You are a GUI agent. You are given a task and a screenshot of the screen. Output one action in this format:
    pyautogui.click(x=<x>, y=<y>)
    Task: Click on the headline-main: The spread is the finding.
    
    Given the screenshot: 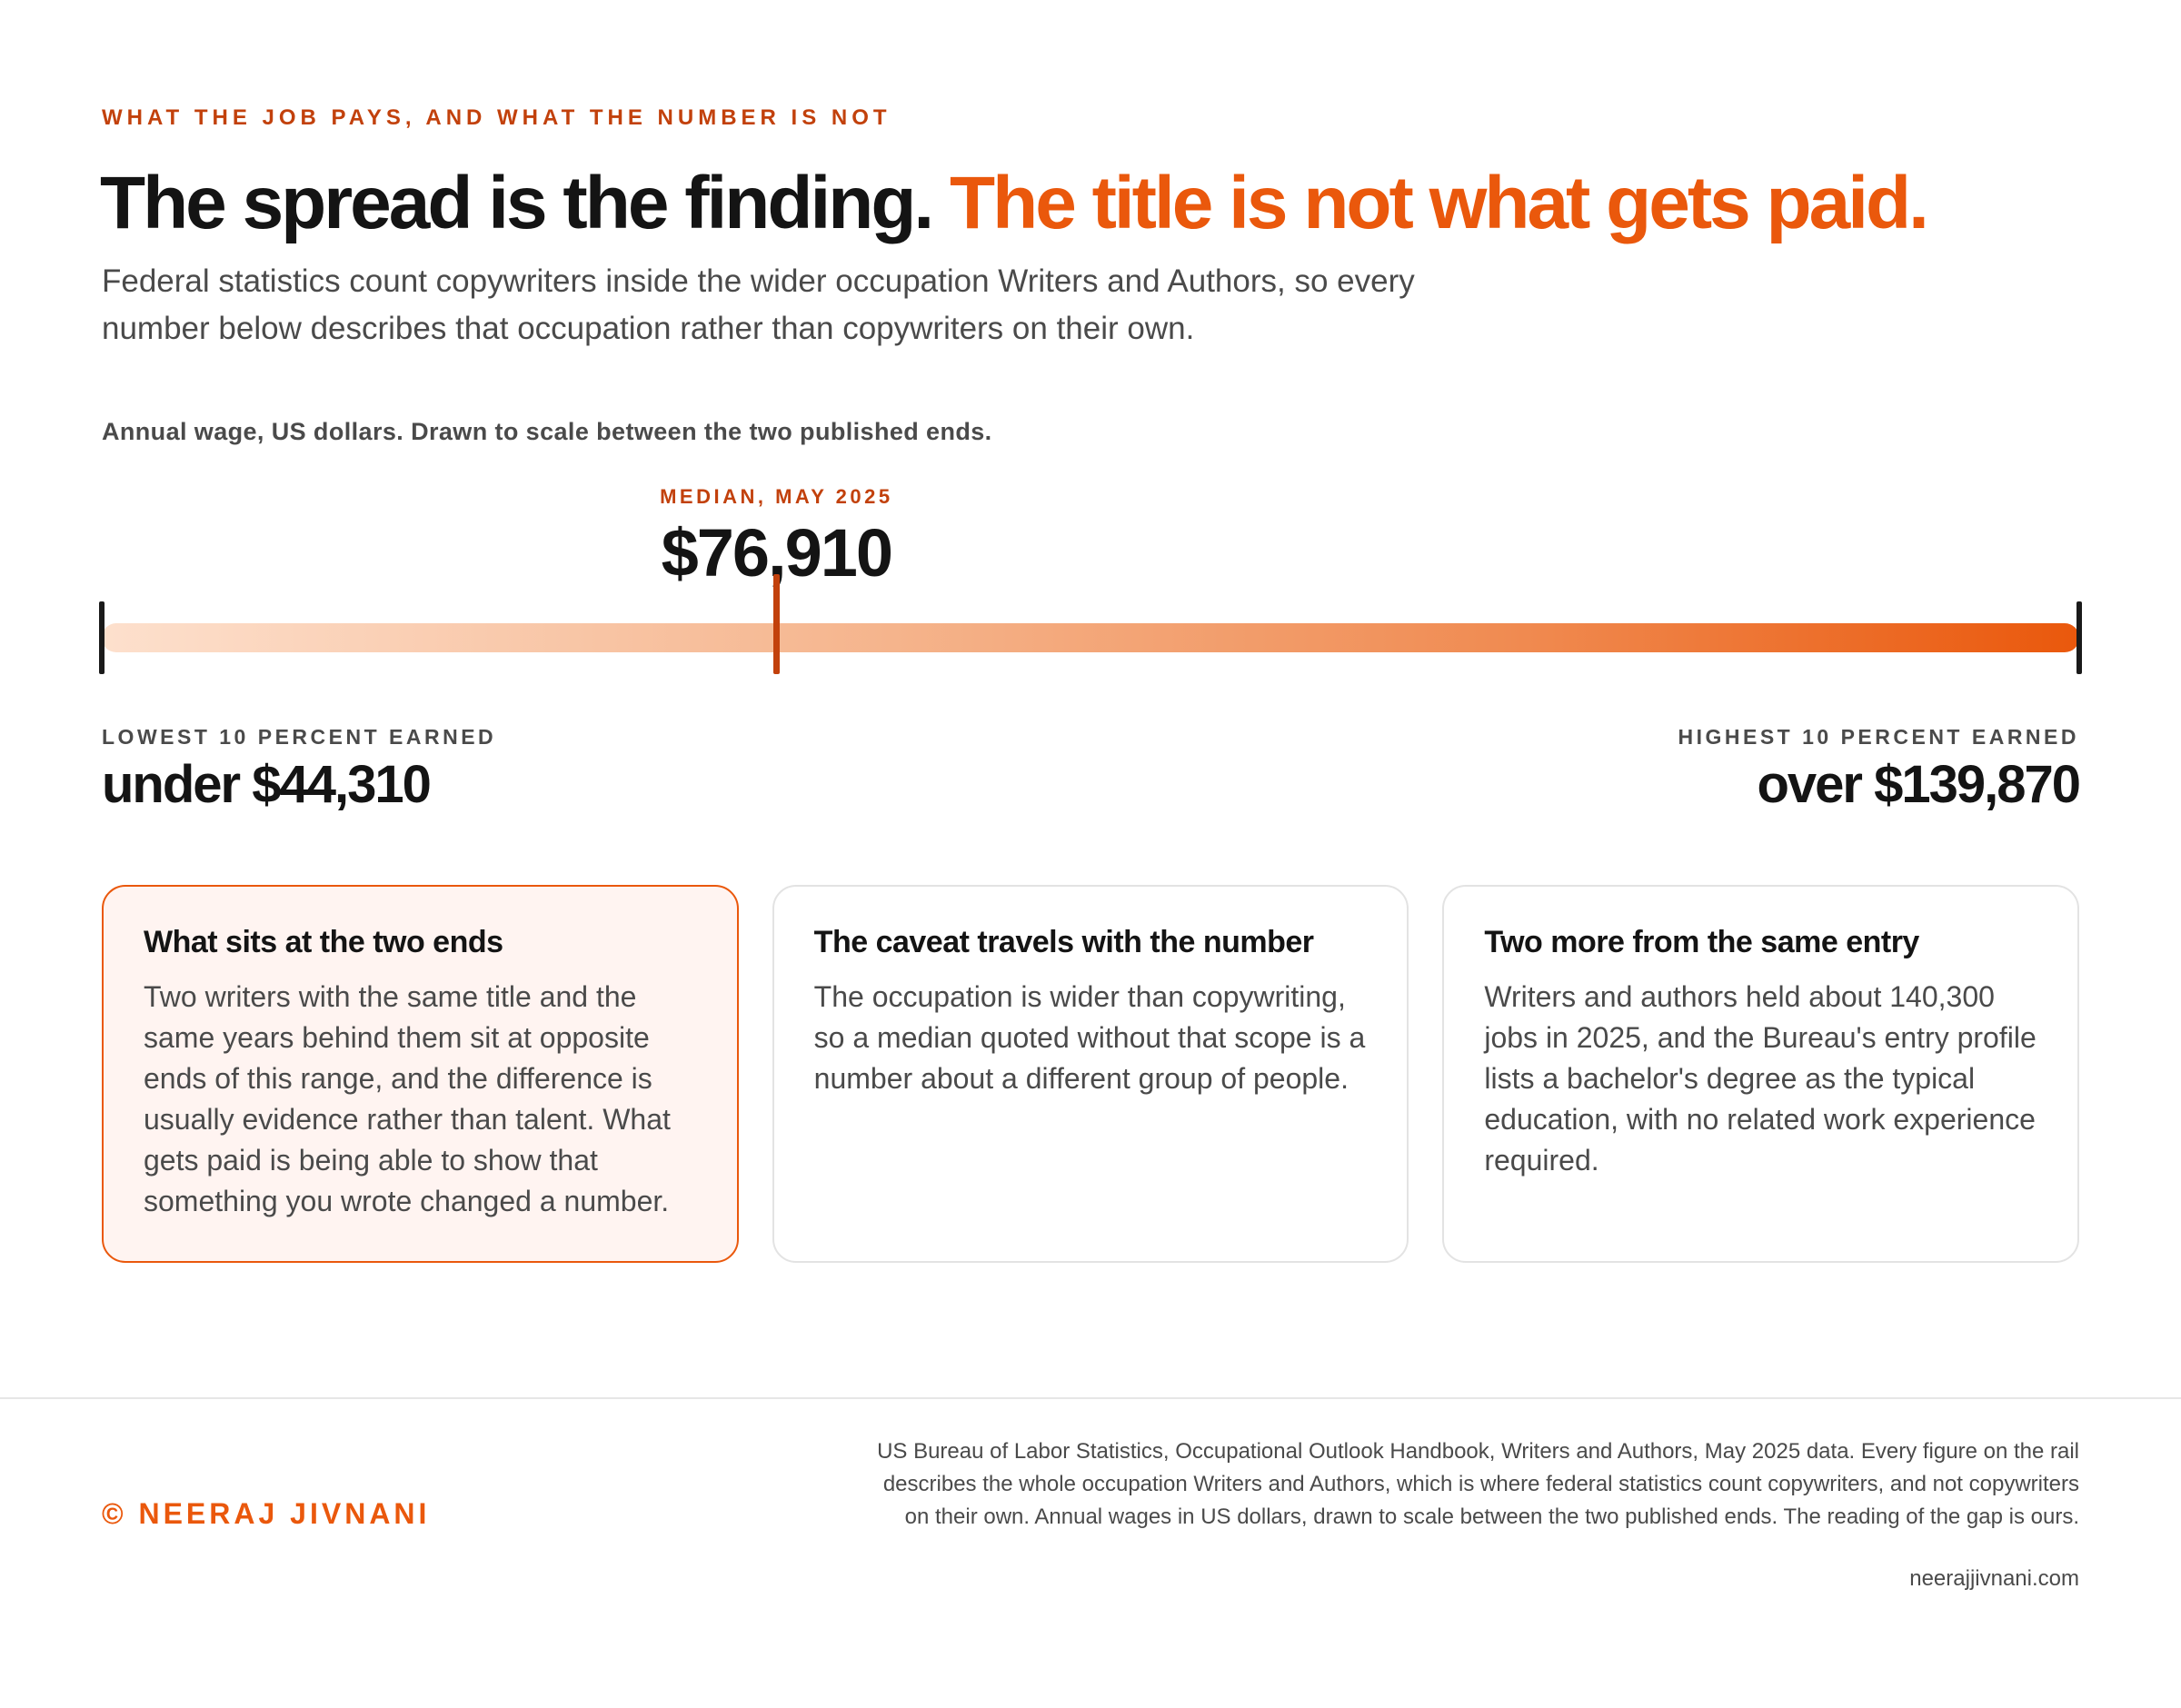 What is the action you would take?
    pyautogui.click(x=517, y=203)
    